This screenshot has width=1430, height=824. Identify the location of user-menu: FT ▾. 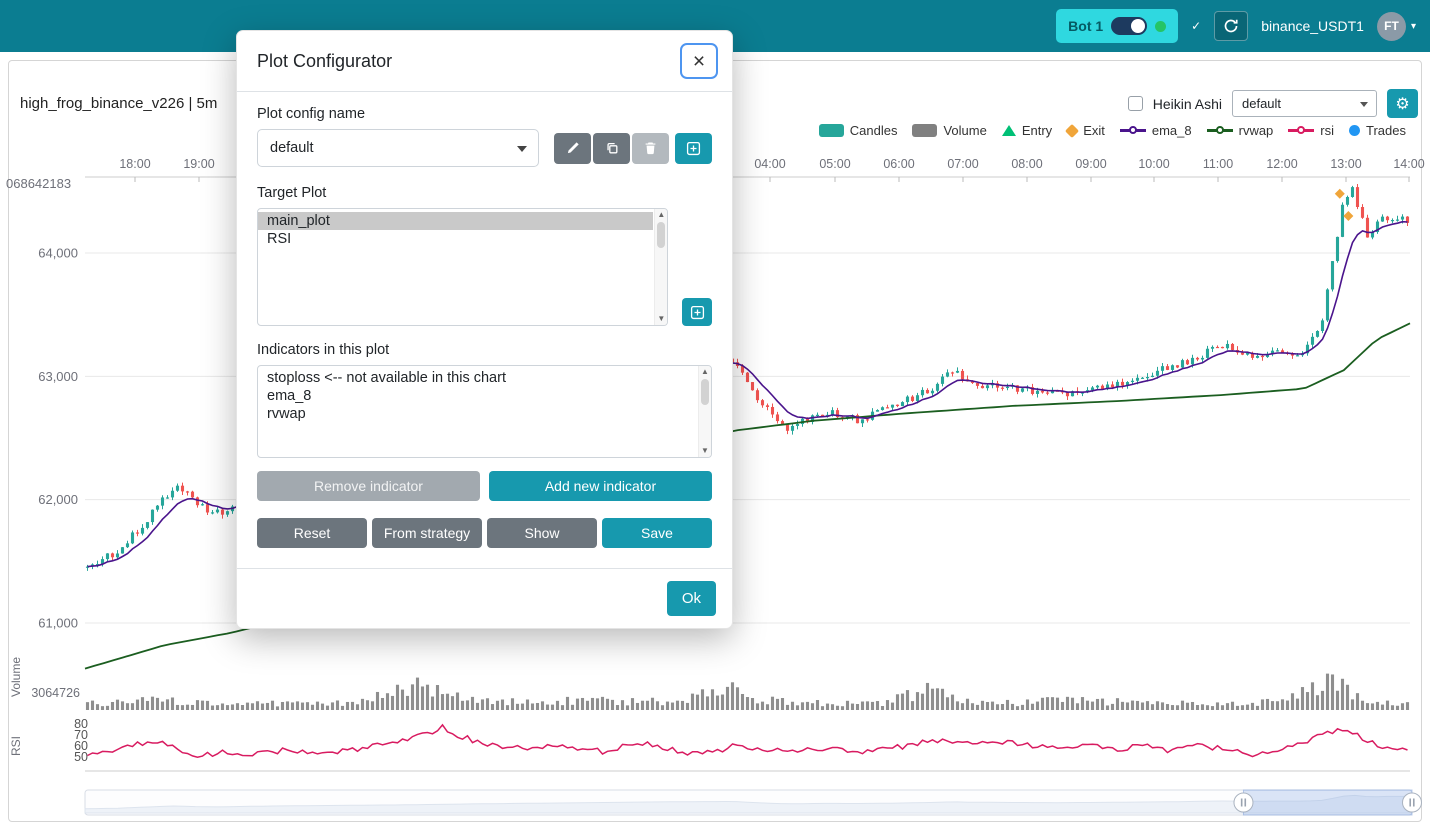
(1396, 26).